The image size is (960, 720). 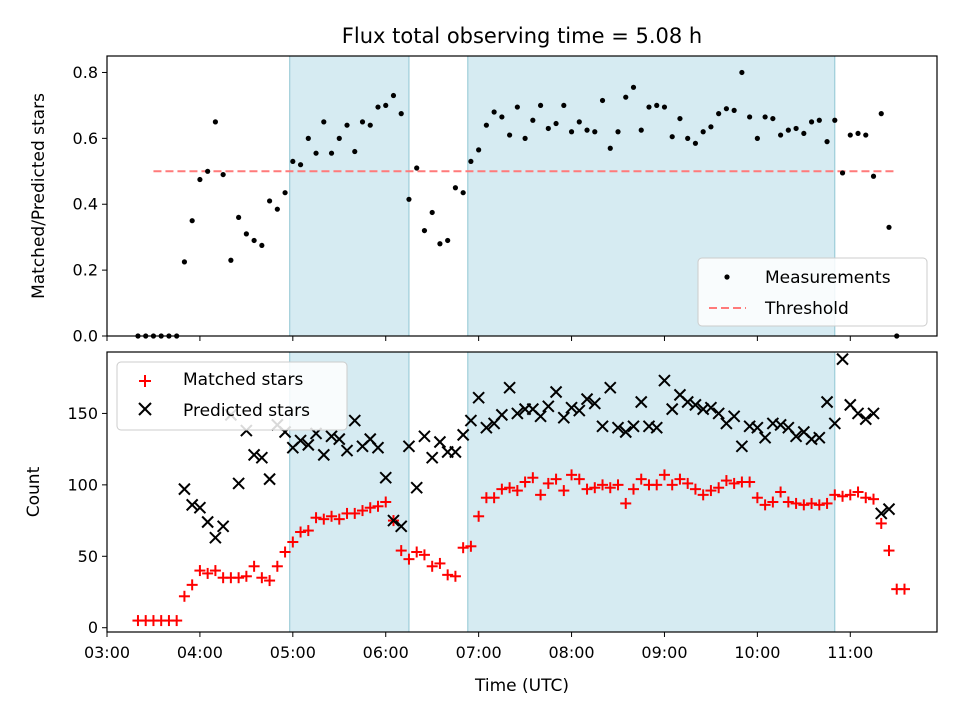 I want to click on ratio-legend: Measurements Threshold, so click(x=812, y=292).